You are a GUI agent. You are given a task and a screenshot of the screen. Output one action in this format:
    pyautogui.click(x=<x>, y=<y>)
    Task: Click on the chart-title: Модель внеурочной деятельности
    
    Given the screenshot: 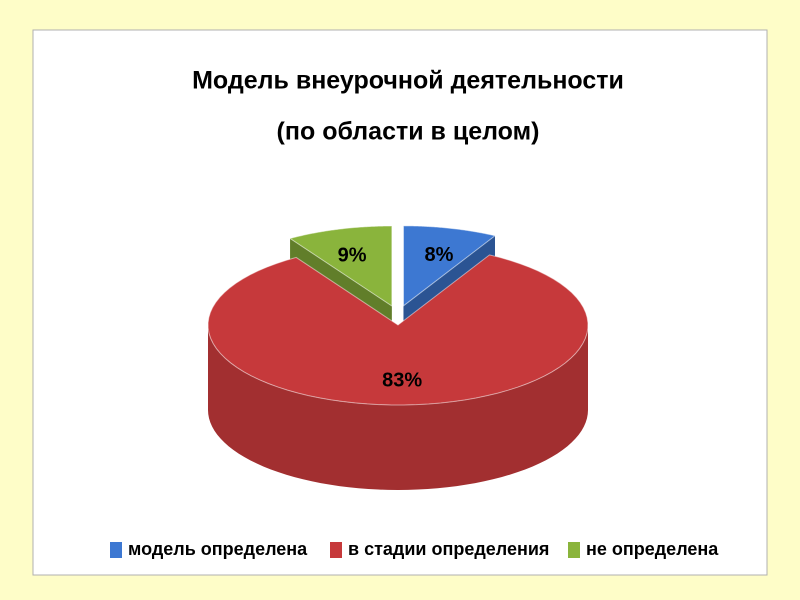 What is the action you would take?
    pyautogui.click(x=408, y=81)
    